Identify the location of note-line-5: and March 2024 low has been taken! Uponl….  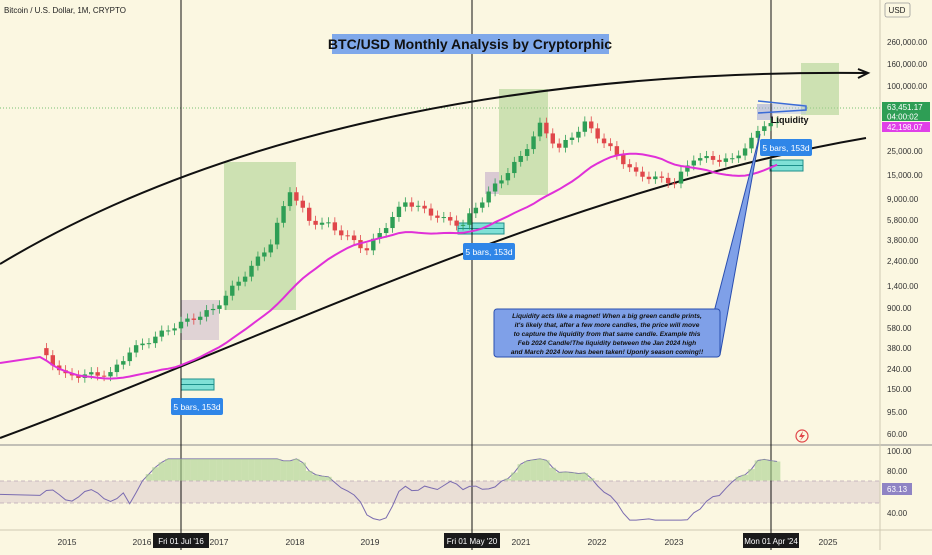
(607, 352).